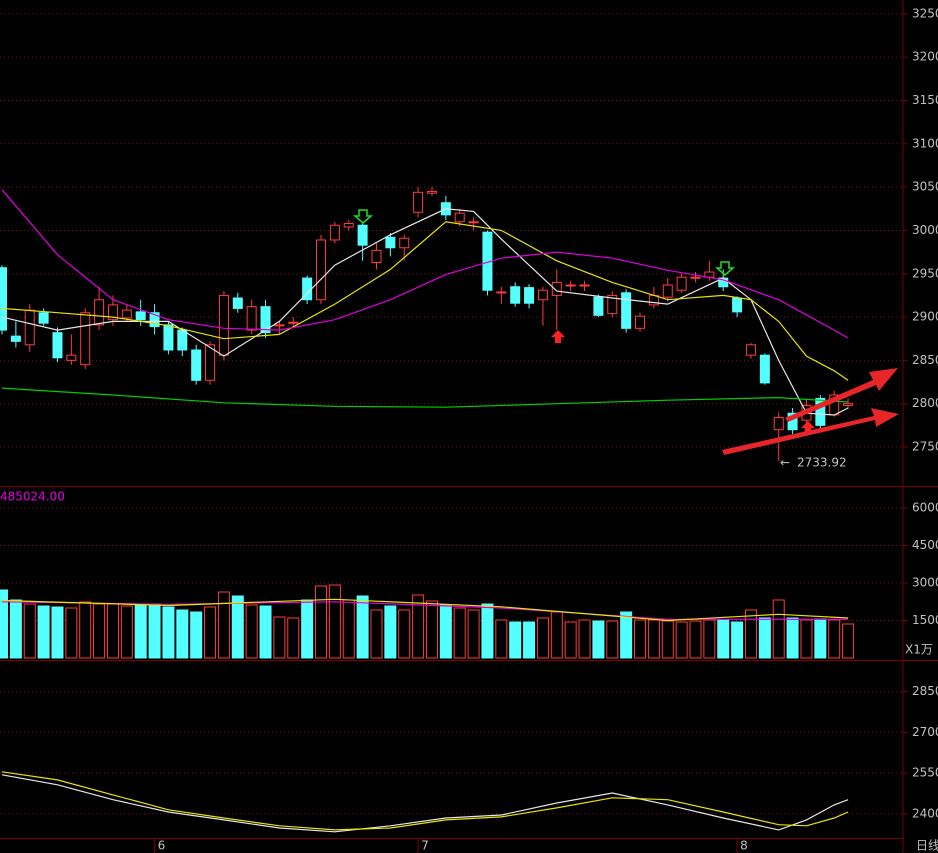 The width and height of the screenshot is (938, 853). I want to click on y-tick-label: 2750, so click(925, 447).